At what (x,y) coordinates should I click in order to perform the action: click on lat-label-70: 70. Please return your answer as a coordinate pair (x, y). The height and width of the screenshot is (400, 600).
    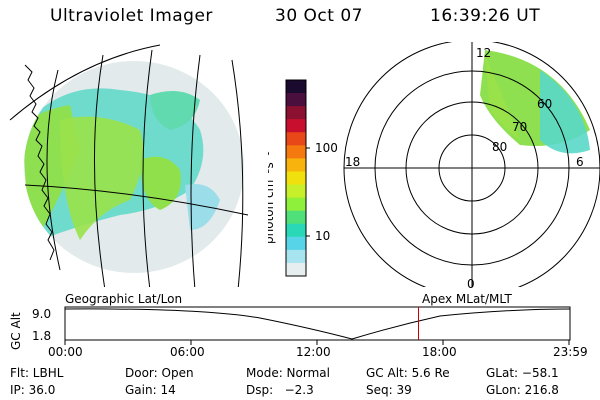
    Looking at the image, I should click on (520, 127).